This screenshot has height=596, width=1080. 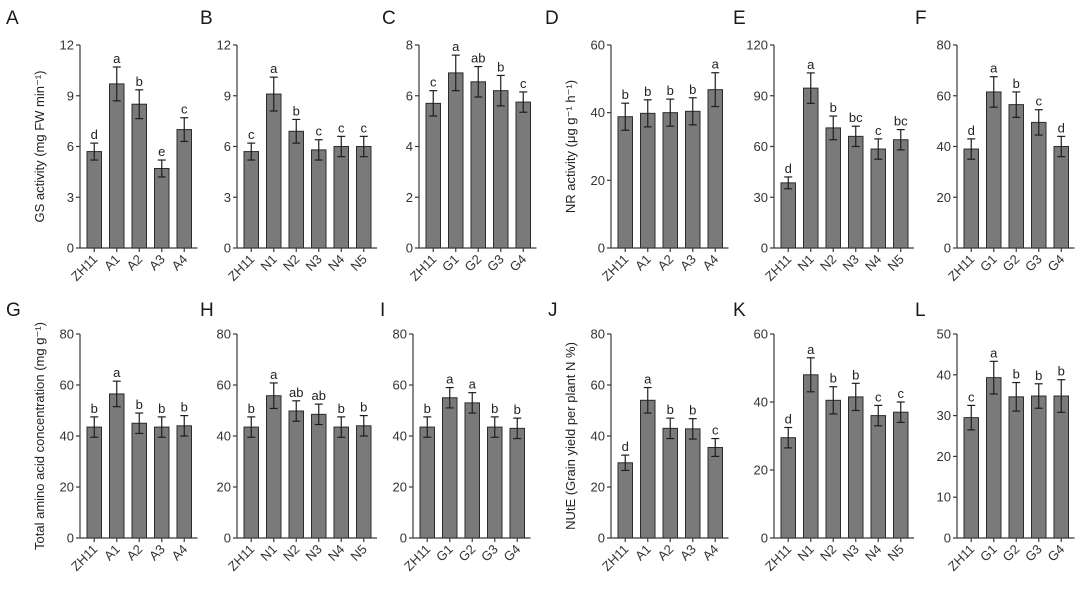 What do you see at coordinates (382, 310) in the screenshot?
I see `panel-letter: I` at bounding box center [382, 310].